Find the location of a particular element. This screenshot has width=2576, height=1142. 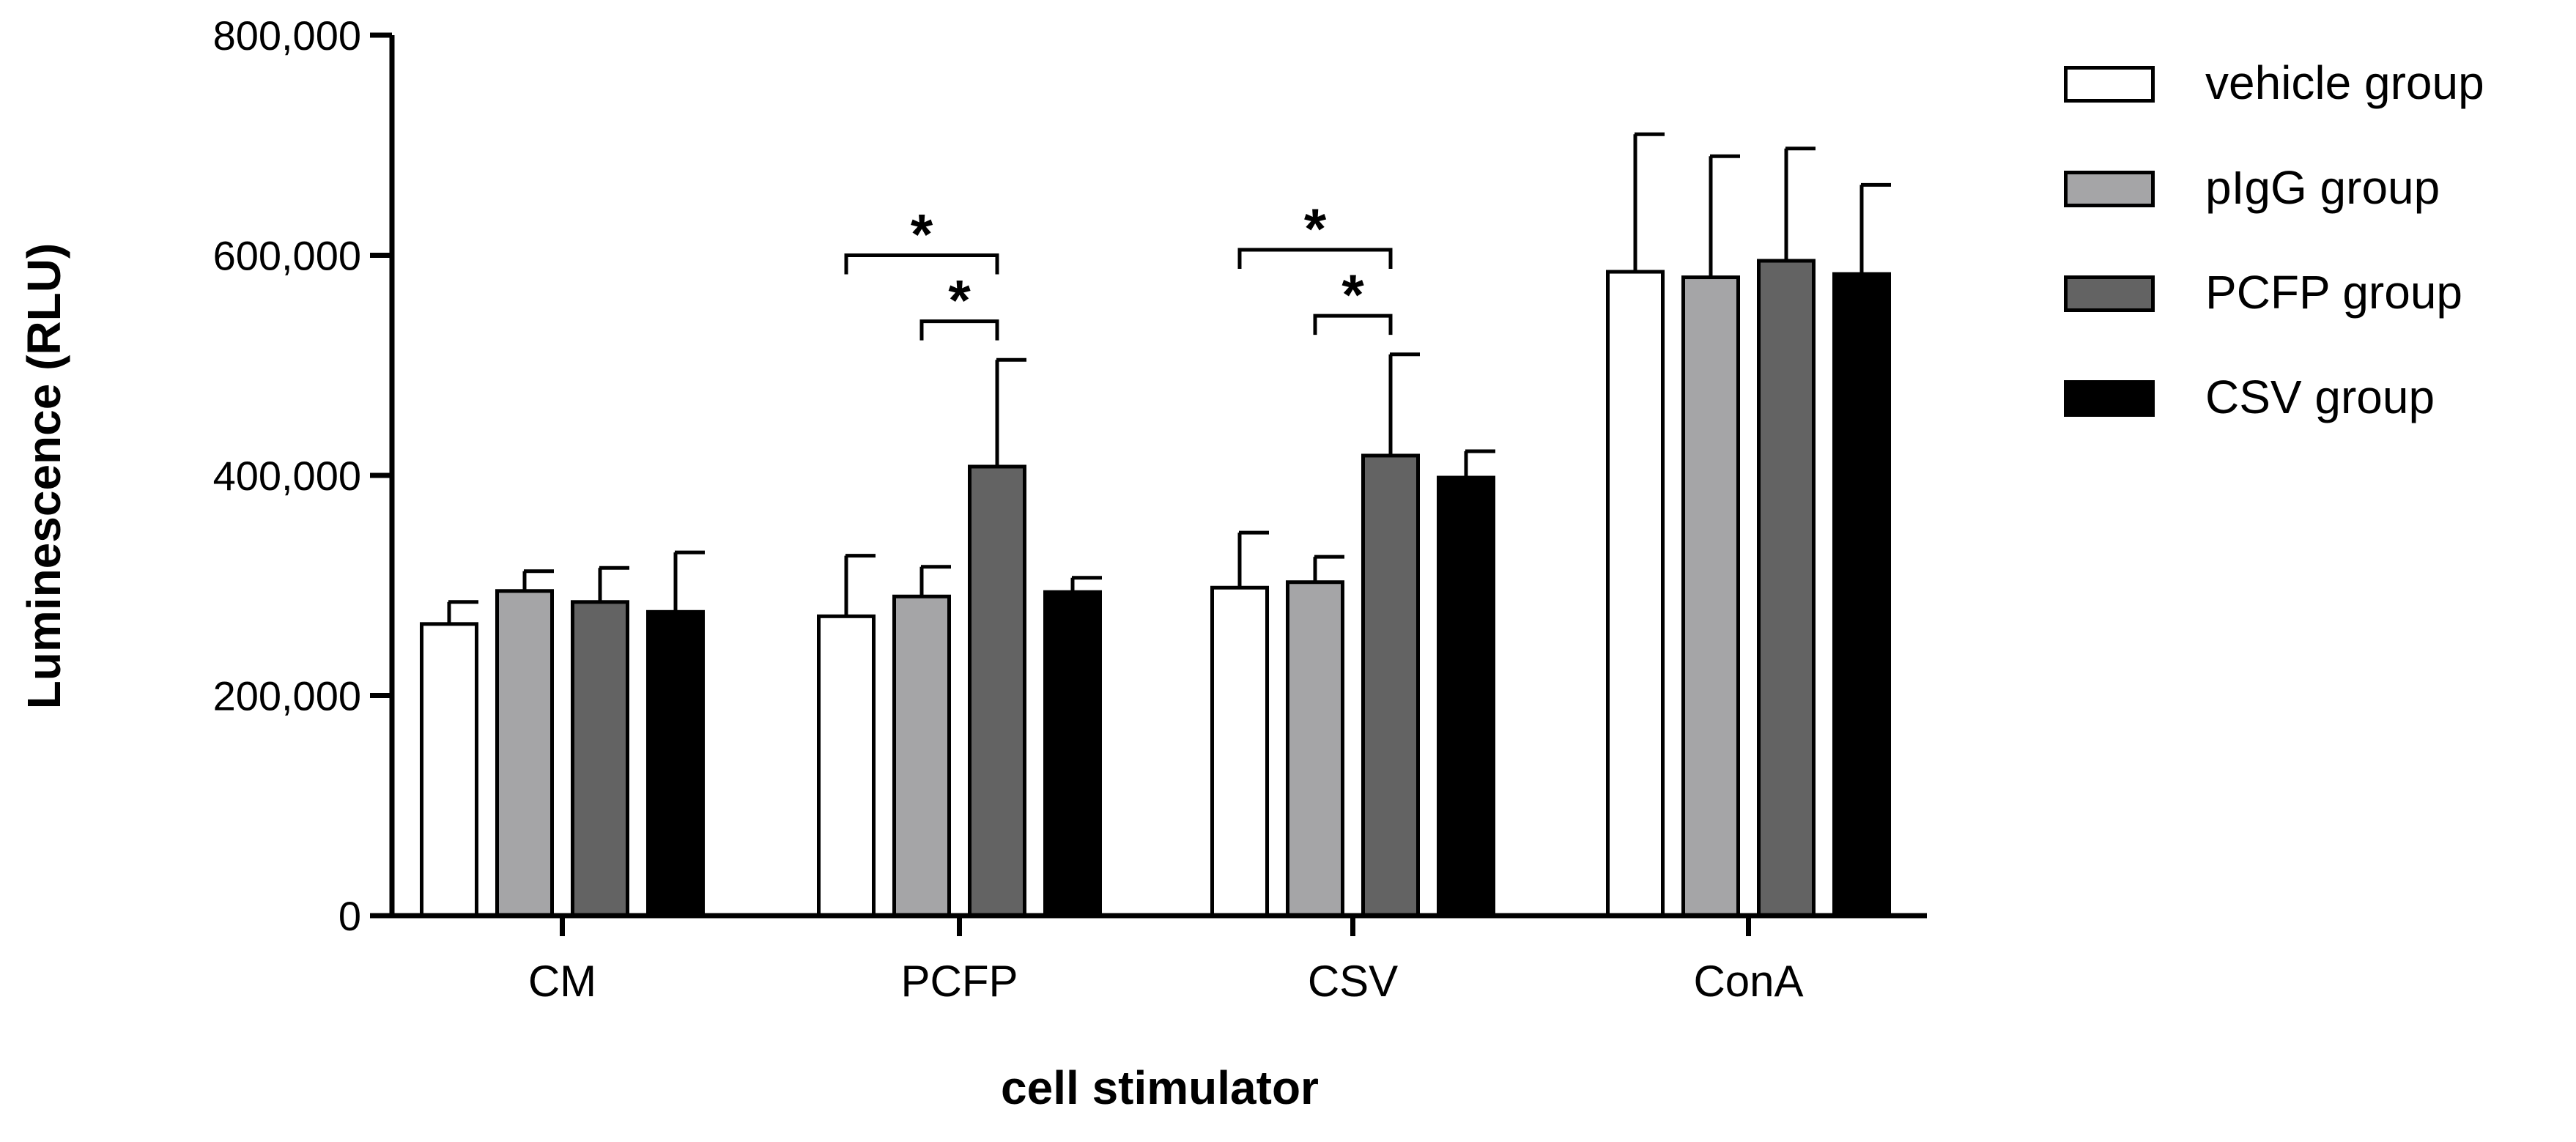

y-tick-label-2: 400,000 is located at coordinates (287, 476).